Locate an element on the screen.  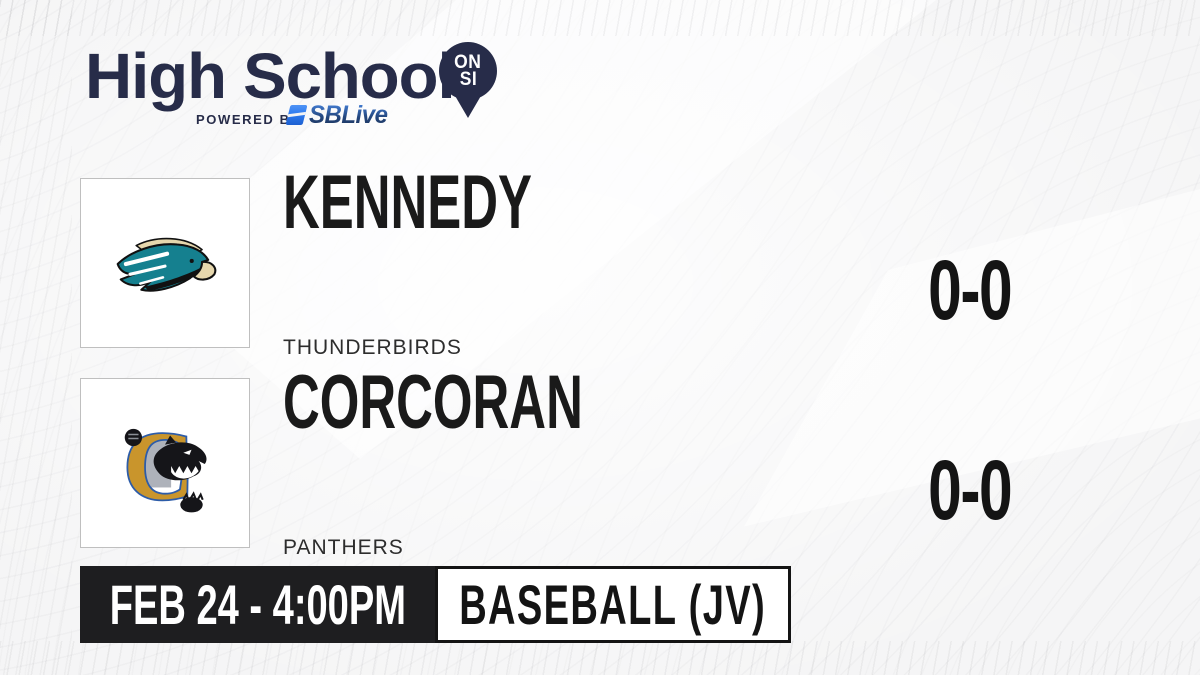
background-hatch-left is located at coordinates (36, 337).